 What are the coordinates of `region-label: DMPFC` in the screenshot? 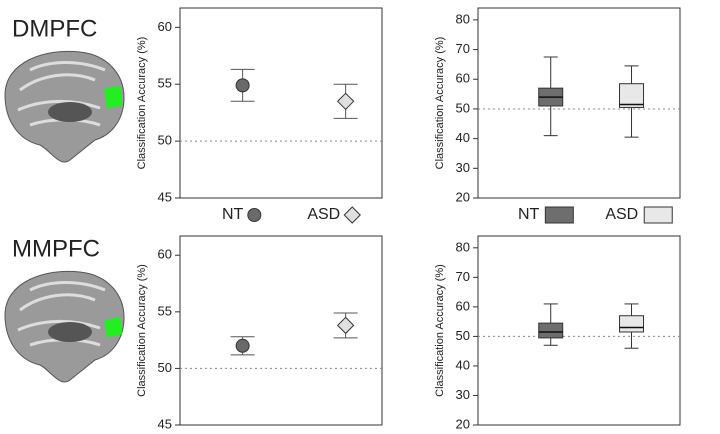 It's located at (54, 28).